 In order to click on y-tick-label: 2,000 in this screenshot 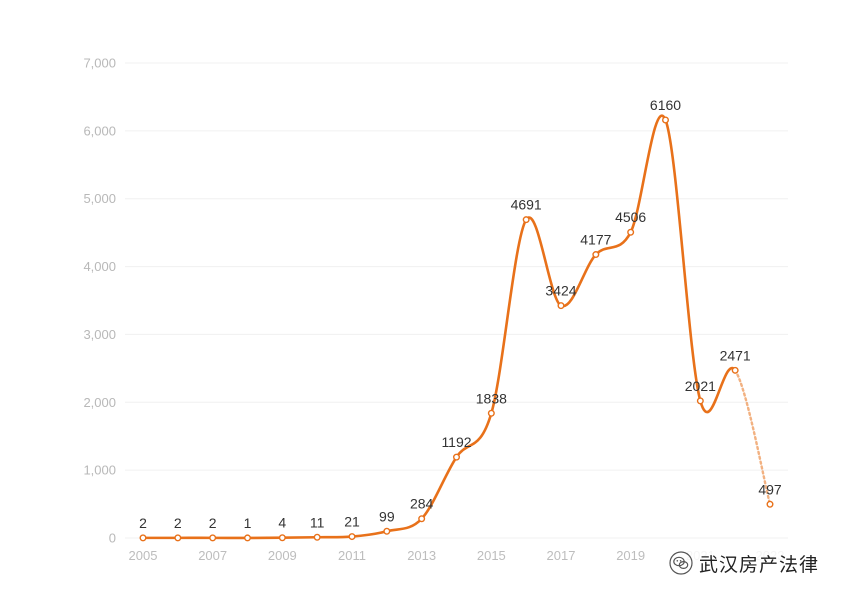, I will do `click(99, 402)`.